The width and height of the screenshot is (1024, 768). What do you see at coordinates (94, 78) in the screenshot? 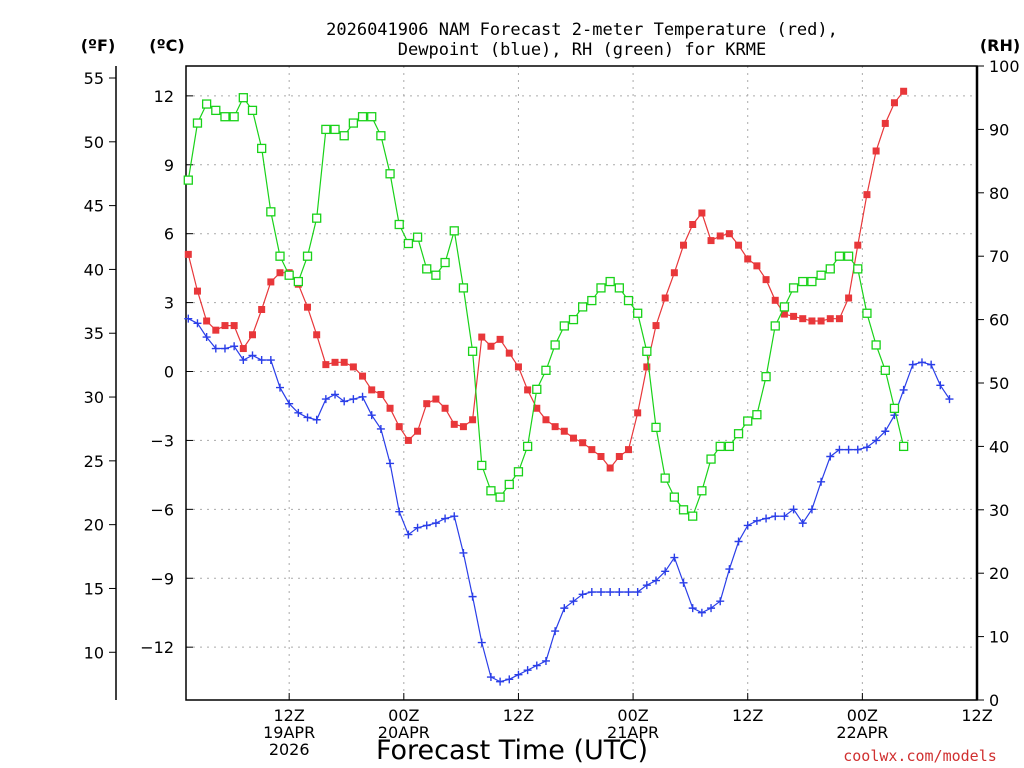
I see `fahrenheit-tick-label: 55` at bounding box center [94, 78].